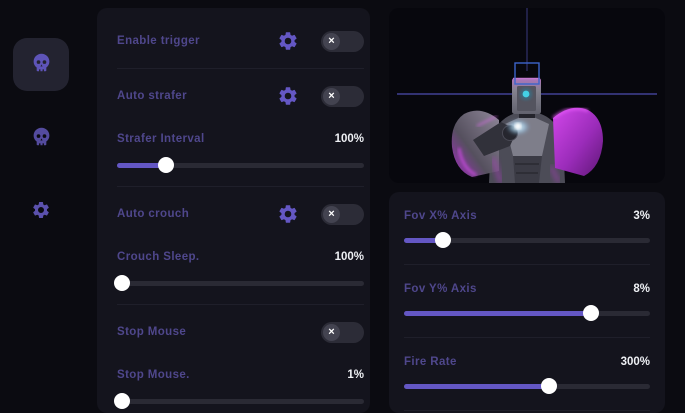 This screenshot has height=413, width=685. What do you see at coordinates (153, 375) in the screenshot?
I see `slider-label: Stop Mouse.` at bounding box center [153, 375].